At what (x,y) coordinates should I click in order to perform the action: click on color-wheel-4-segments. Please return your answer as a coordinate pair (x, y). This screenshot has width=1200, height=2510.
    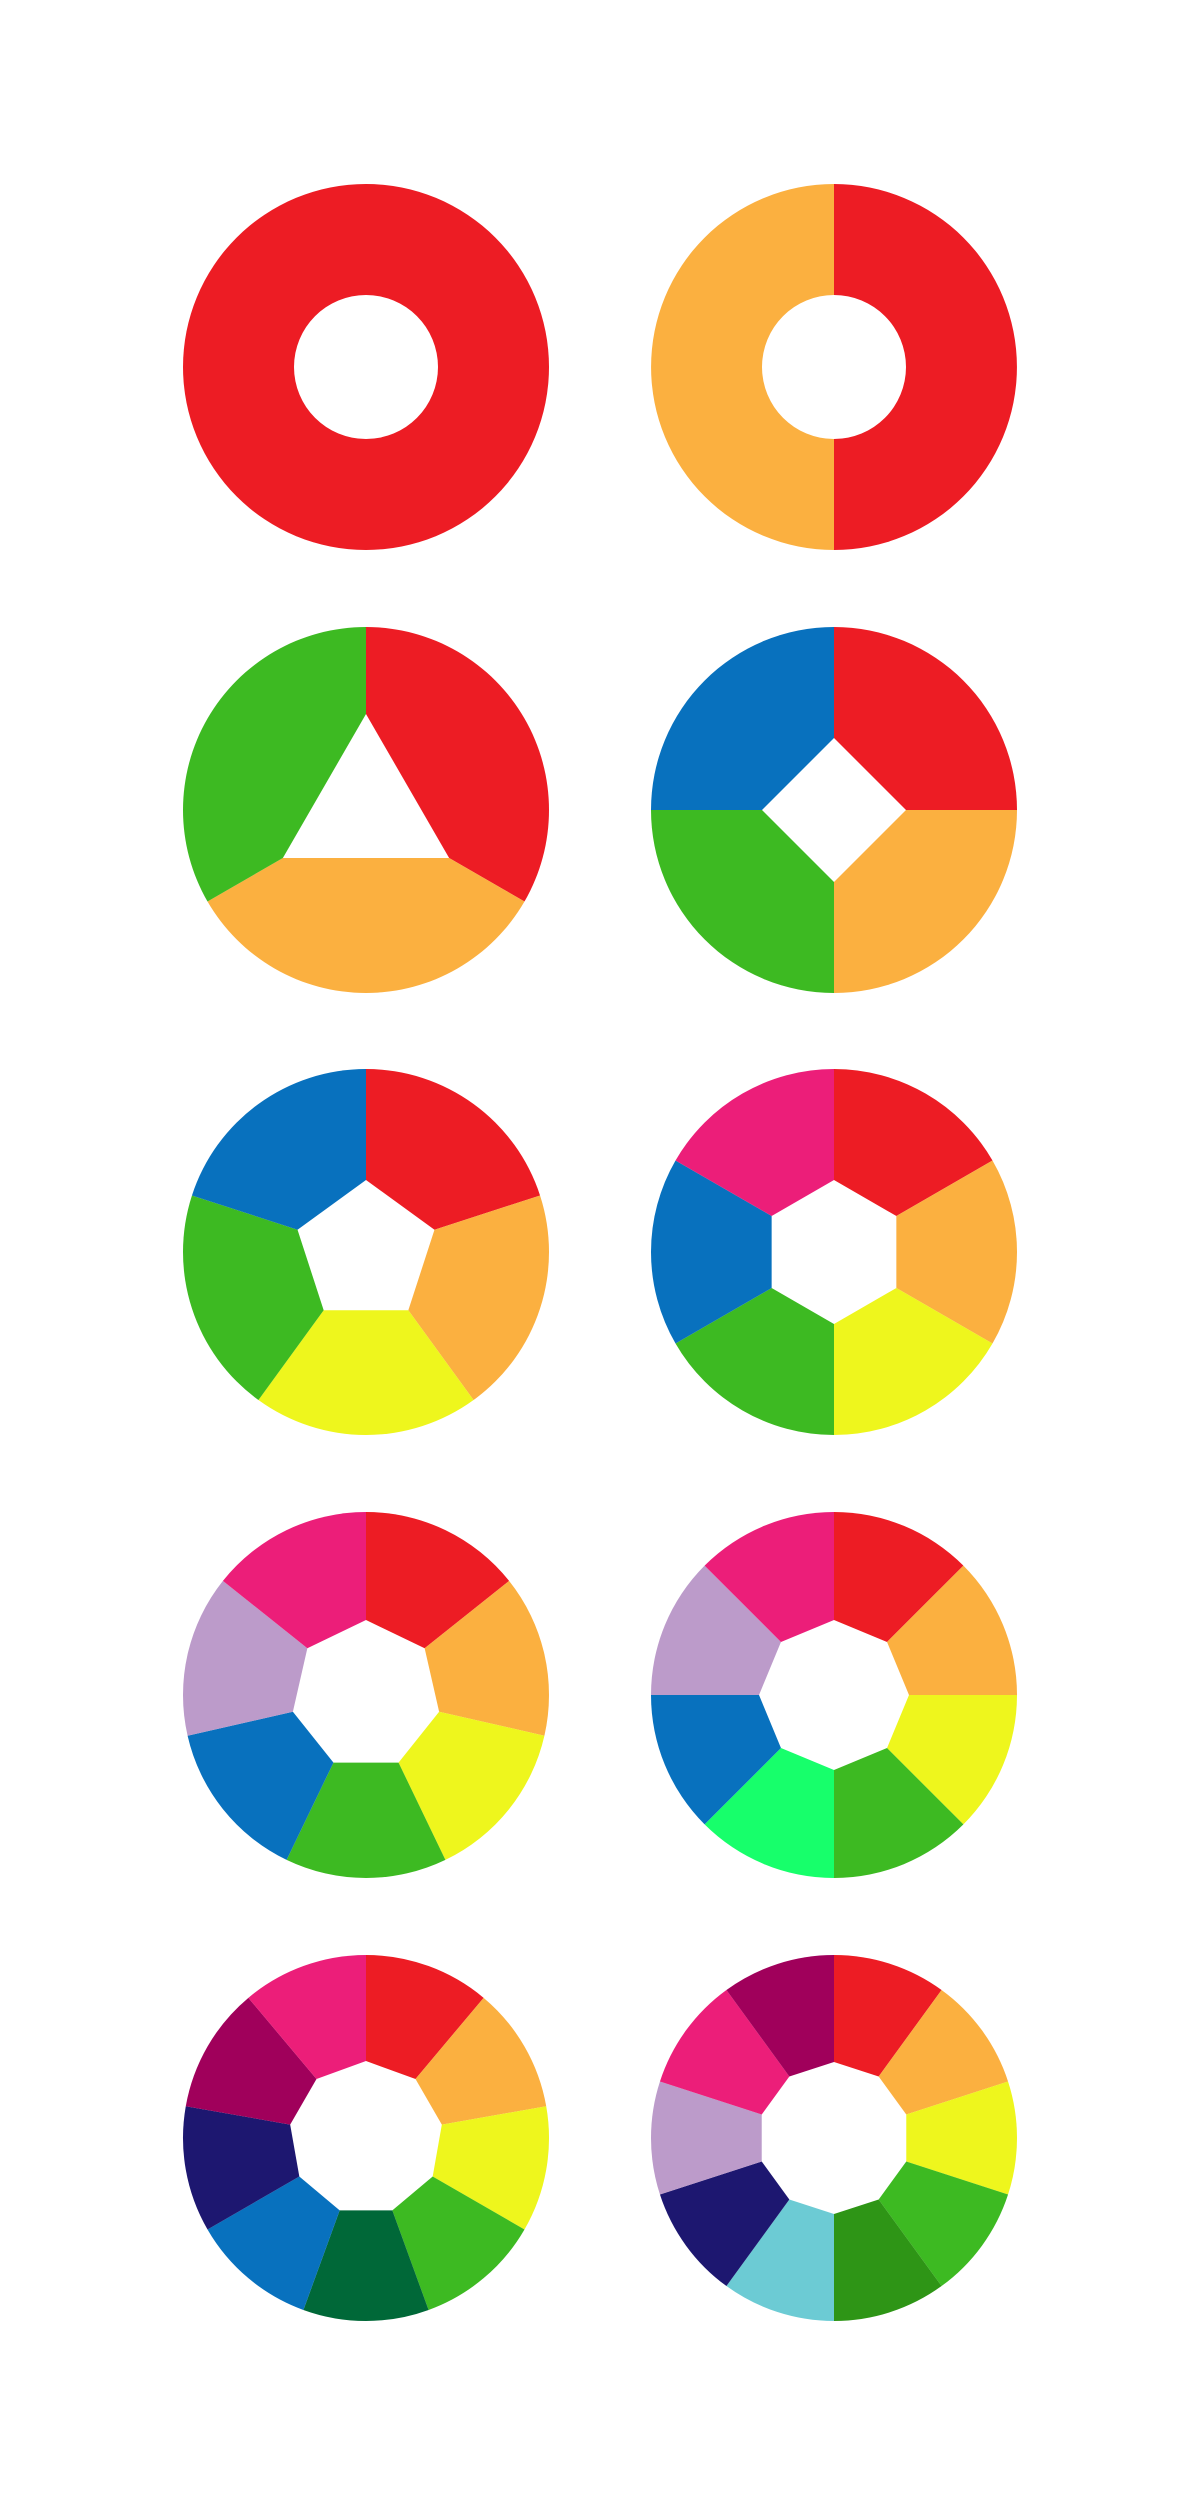
    Looking at the image, I should click on (834, 810).